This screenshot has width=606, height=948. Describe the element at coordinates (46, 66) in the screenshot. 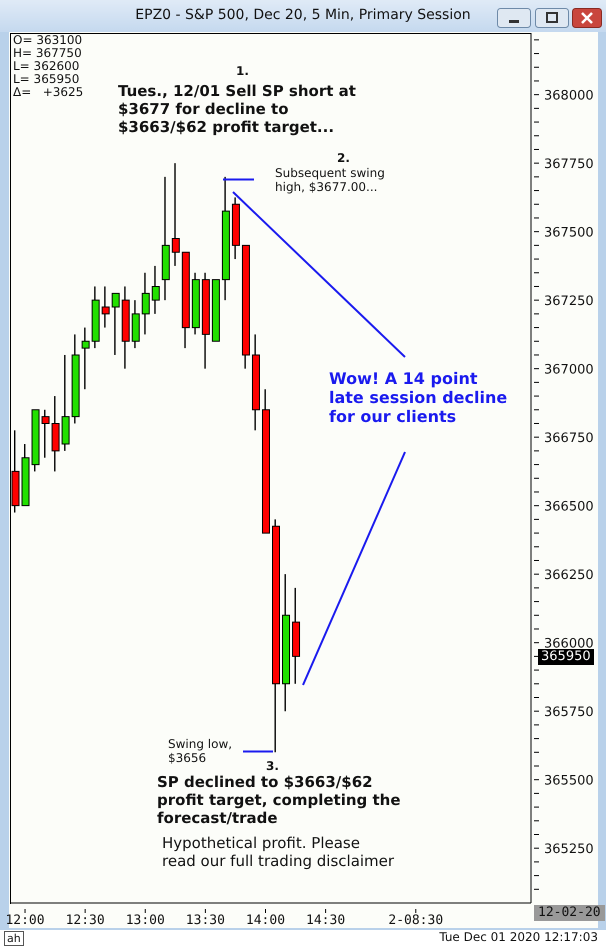

I see `annotation: L= 362600` at that location.